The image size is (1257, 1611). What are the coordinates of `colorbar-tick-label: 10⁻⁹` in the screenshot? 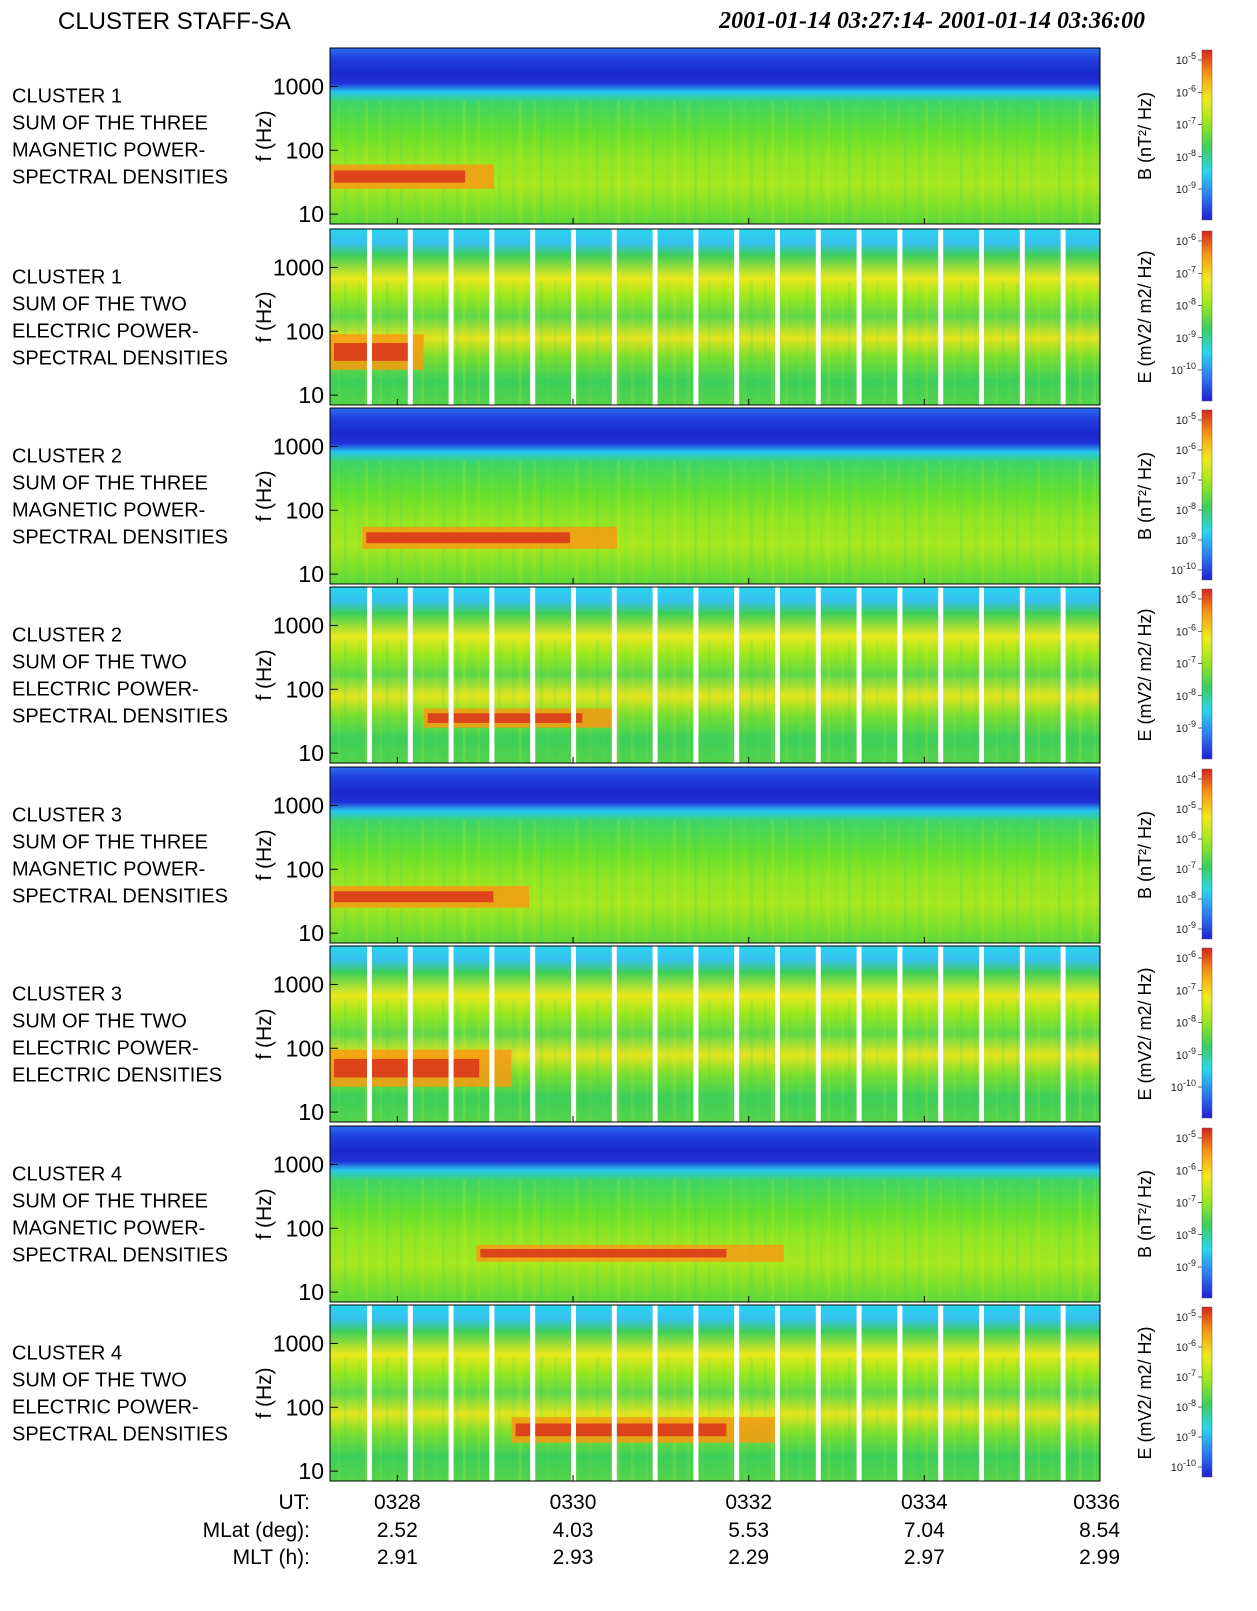 It's located at (1186, 1266).